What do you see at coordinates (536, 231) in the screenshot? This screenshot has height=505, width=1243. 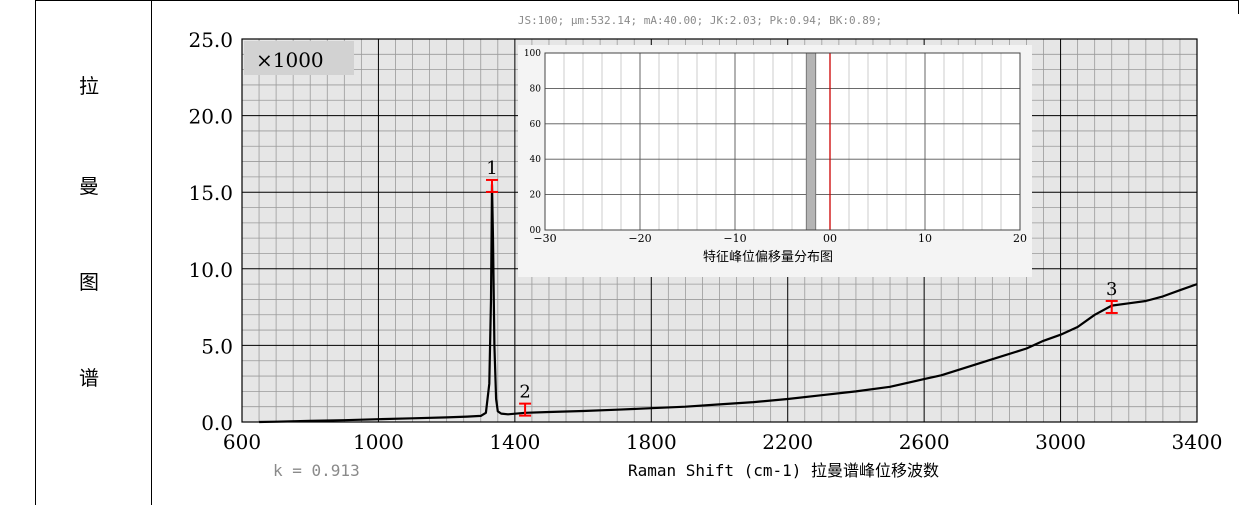 I see `inset-y-tick-label: 00` at bounding box center [536, 231].